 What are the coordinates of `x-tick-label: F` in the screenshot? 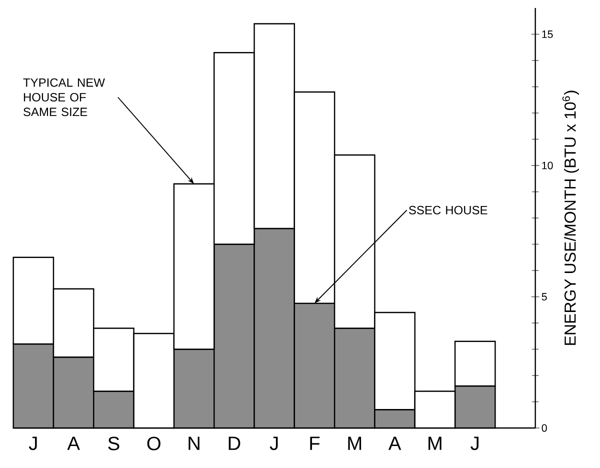 It's located at (315, 443).